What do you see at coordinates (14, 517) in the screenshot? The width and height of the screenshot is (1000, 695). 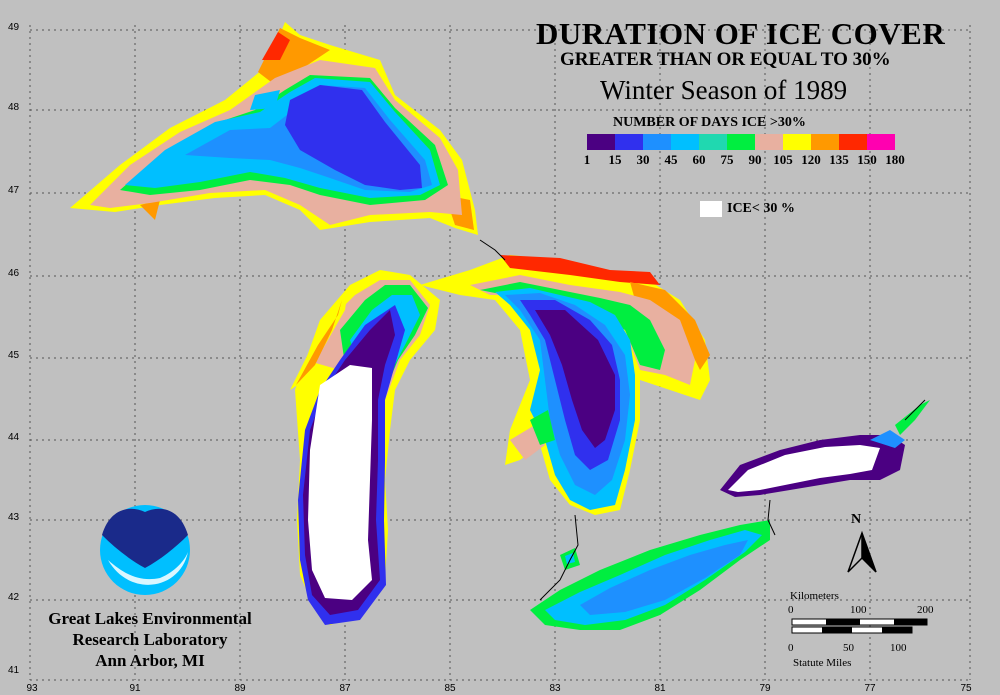 I see `lat-label: 43` at bounding box center [14, 517].